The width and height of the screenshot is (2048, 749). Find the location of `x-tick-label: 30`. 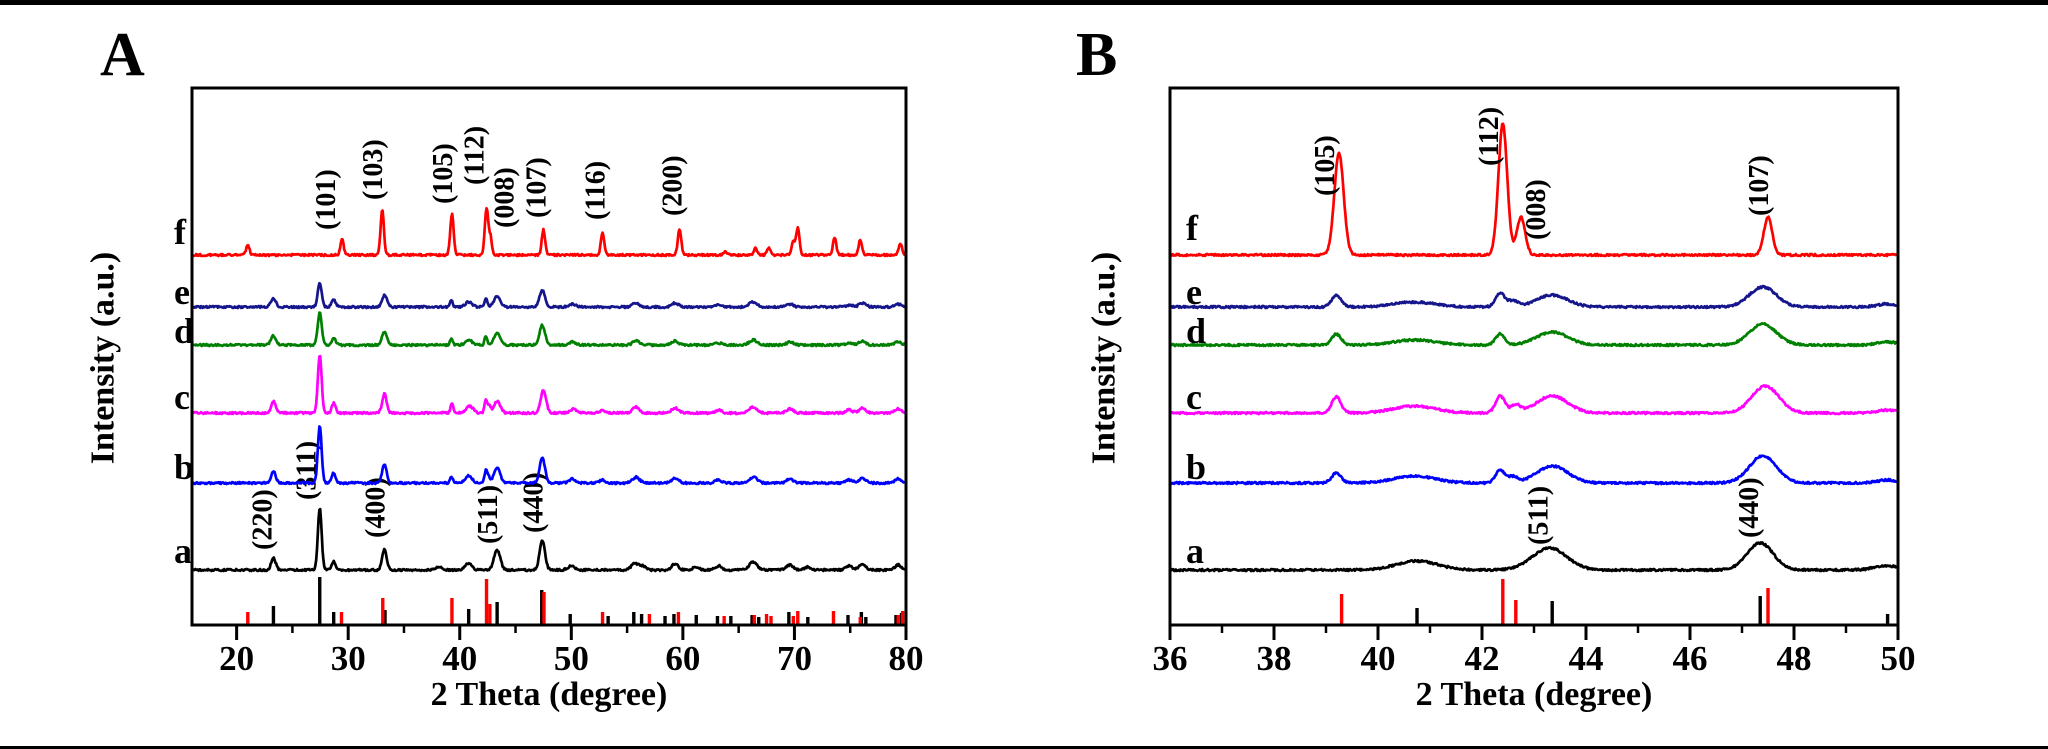

x-tick-label: 30 is located at coordinates (348, 658).